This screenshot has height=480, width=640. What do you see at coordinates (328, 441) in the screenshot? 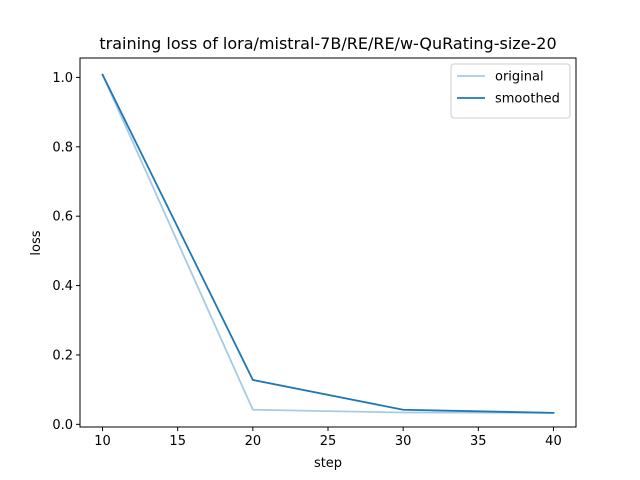
I see `x-tick-label: 25` at bounding box center [328, 441].